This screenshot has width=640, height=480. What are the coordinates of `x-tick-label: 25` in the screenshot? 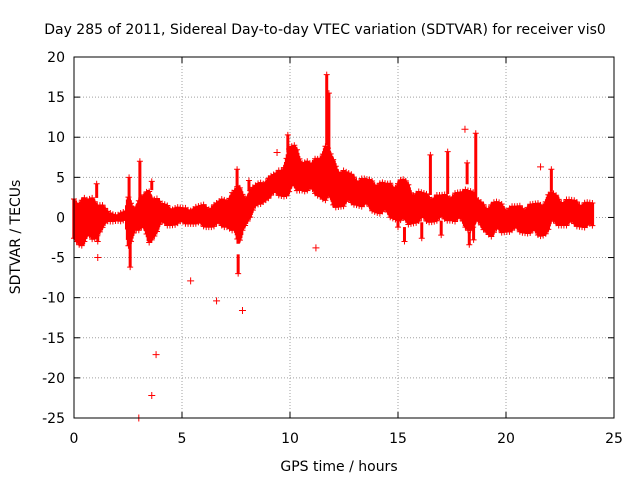 It's located at (614, 439).